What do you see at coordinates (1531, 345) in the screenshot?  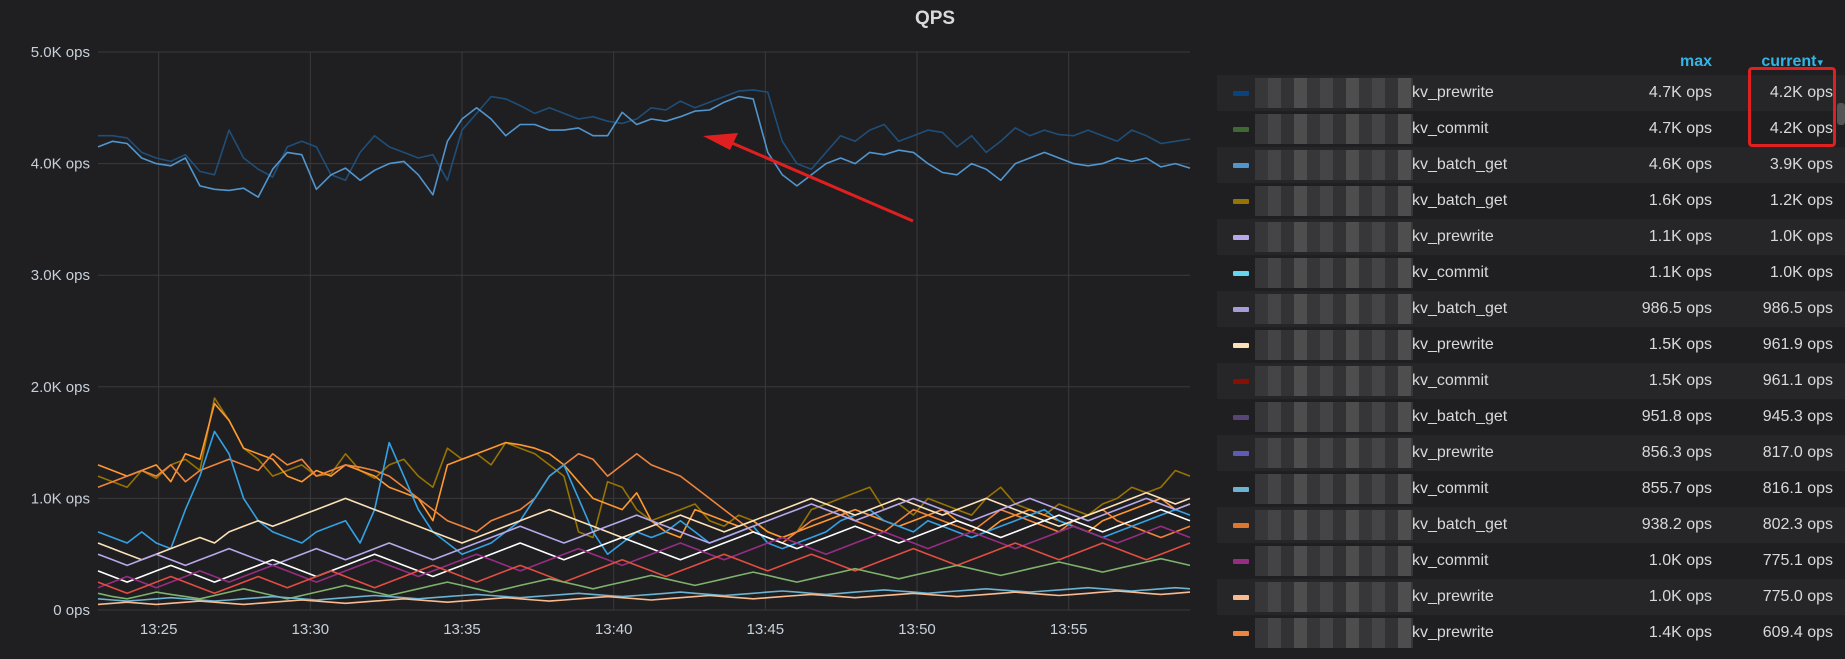 I see `legend-row: kv_prewrite 1.5K ops 961.9 ops` at bounding box center [1531, 345].